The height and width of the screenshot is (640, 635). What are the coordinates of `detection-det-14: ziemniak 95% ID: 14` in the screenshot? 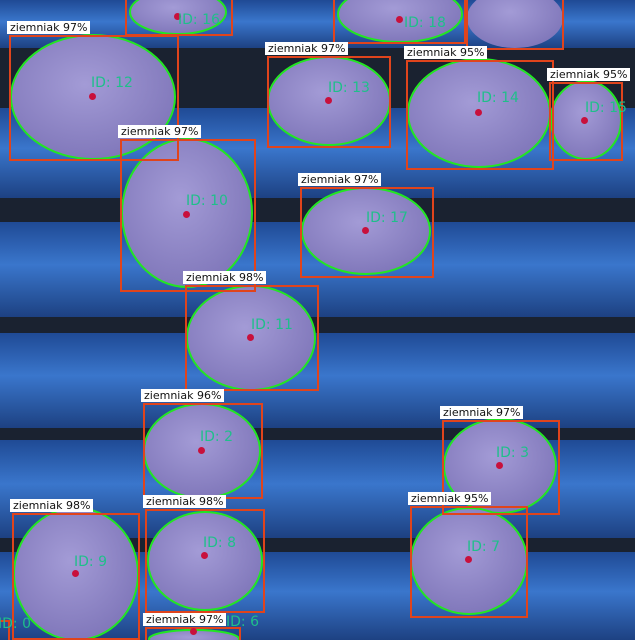 It's located at (479, 108).